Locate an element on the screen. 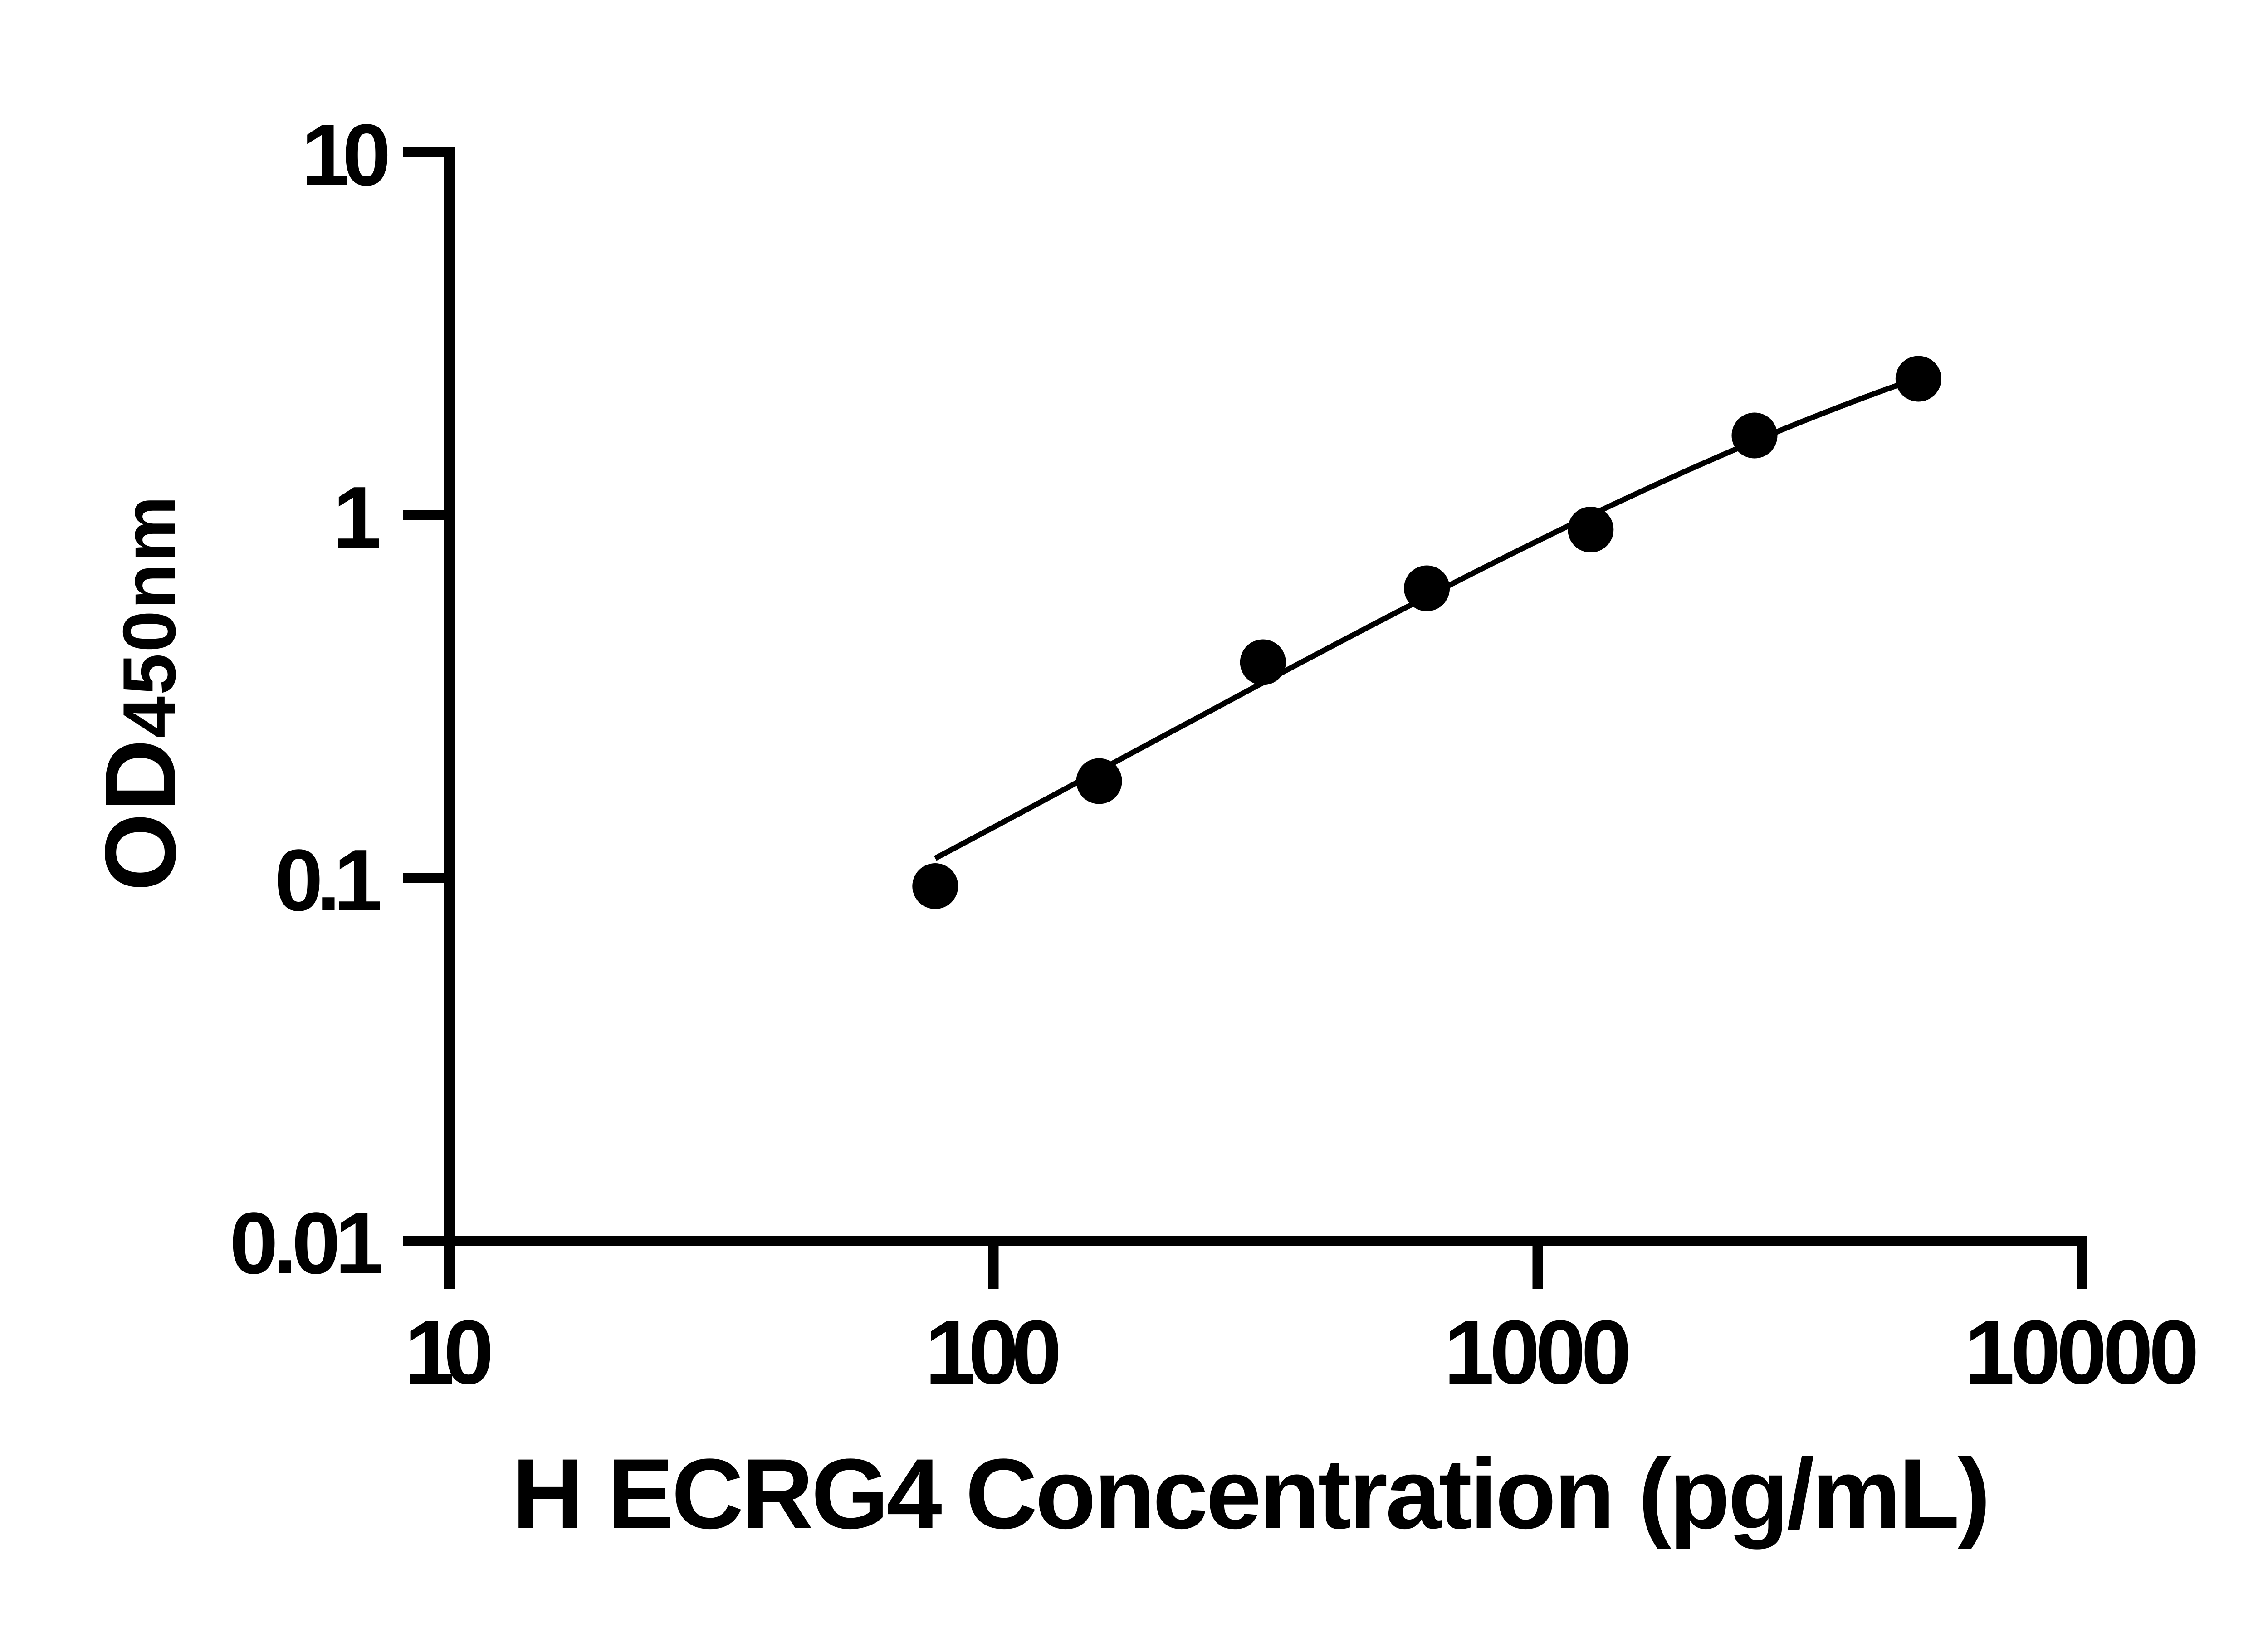 The width and height of the screenshot is (2268, 1633). svg-text: 0.1 is located at coordinates (328, 880).